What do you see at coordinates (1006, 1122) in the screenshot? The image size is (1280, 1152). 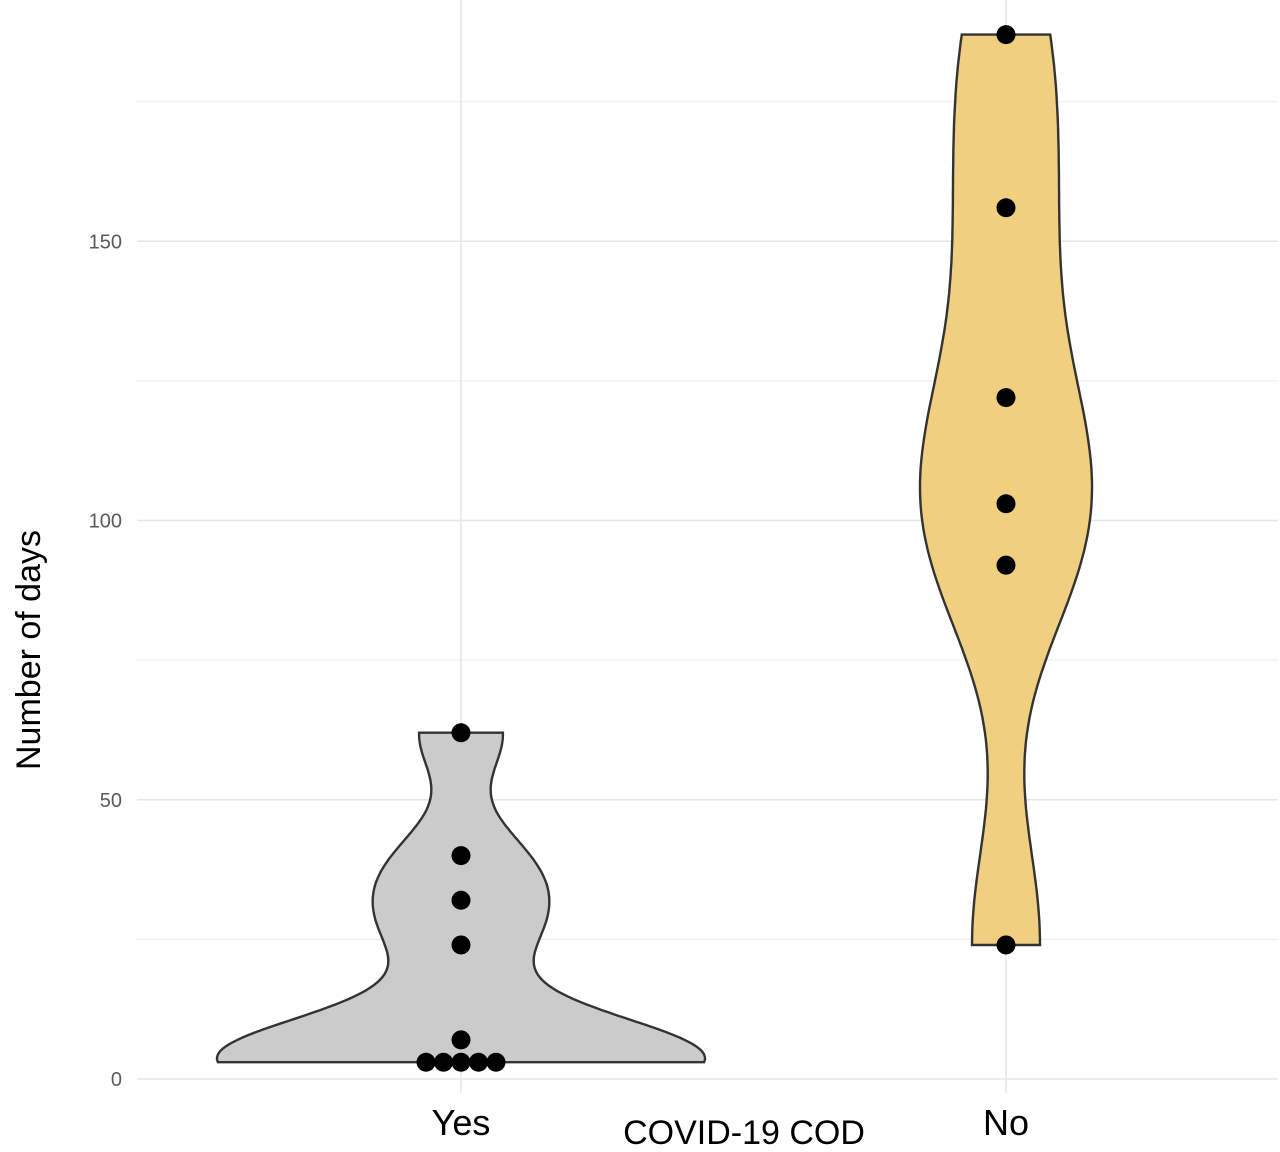 I see `x-category-label: No` at bounding box center [1006, 1122].